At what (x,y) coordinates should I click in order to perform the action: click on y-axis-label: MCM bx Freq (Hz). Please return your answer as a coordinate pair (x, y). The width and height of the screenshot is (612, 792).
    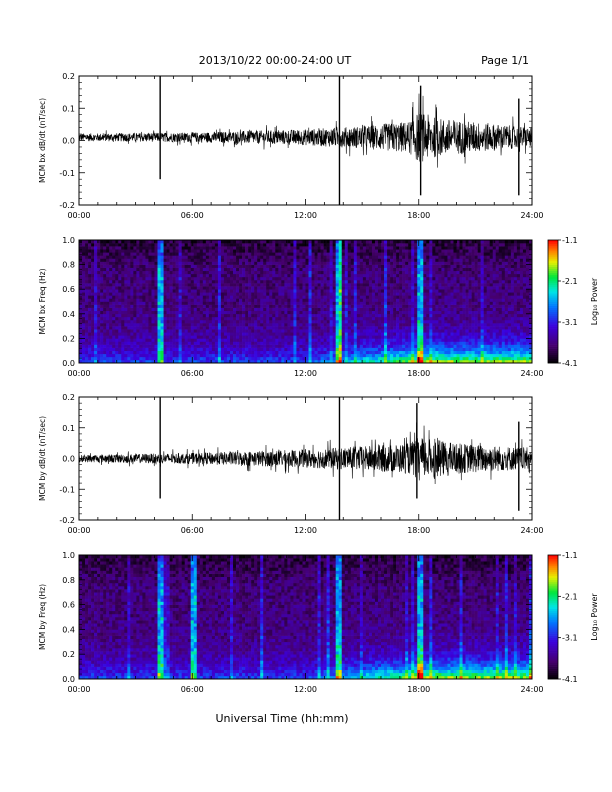
    Looking at the image, I should click on (42, 301).